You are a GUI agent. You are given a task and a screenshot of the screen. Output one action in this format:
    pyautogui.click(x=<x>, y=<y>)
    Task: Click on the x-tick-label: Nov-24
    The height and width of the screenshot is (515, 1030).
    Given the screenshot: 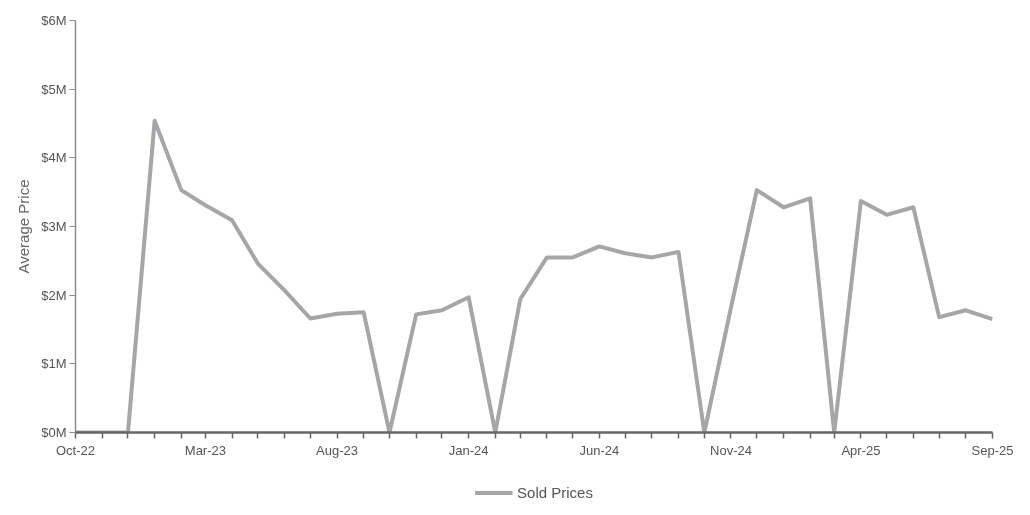 What is the action you would take?
    pyautogui.click(x=731, y=450)
    